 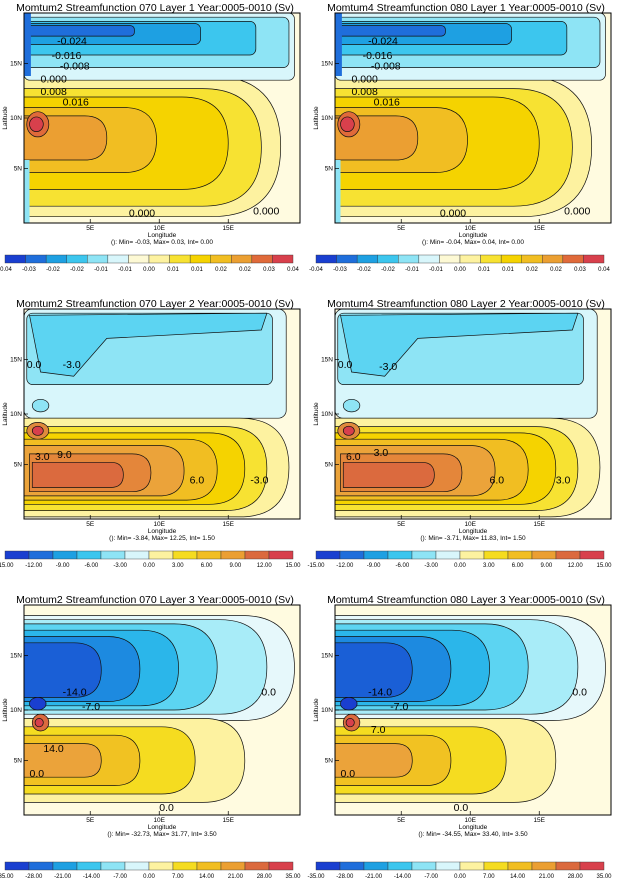 I want to click on stats-annotation: (): Min= -34.55, Max= 33.40, Int= 3.50, so click(x=473, y=834).